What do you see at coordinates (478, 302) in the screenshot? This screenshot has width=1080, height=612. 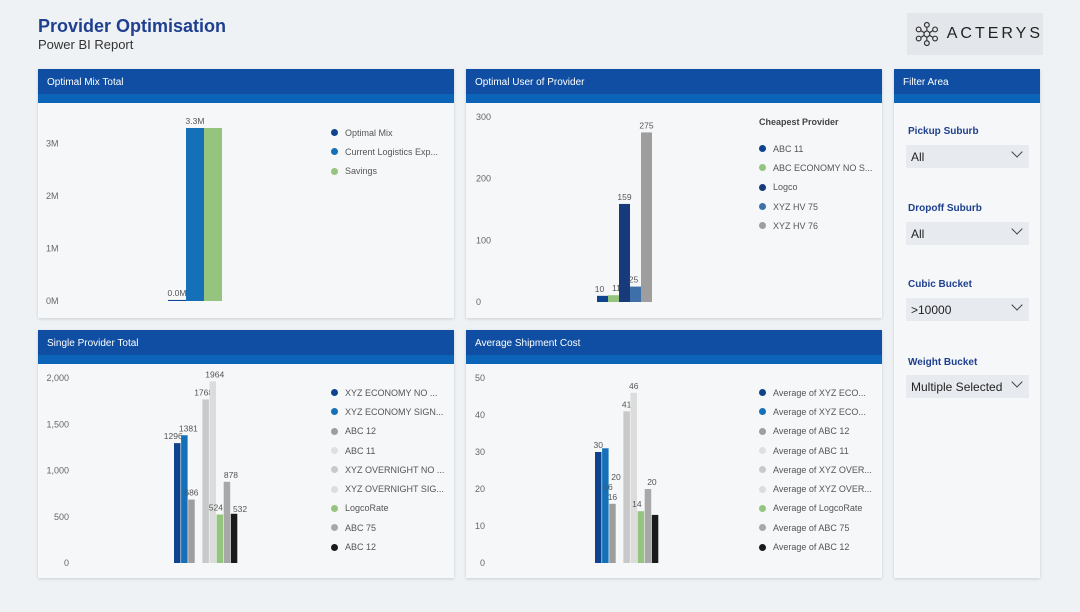 I see `y-tick-label: 0` at bounding box center [478, 302].